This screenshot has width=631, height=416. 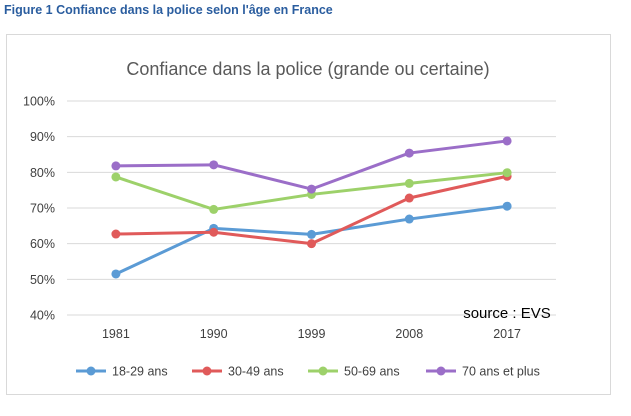 I want to click on x-tick-label-1990: 1990, so click(x=214, y=334).